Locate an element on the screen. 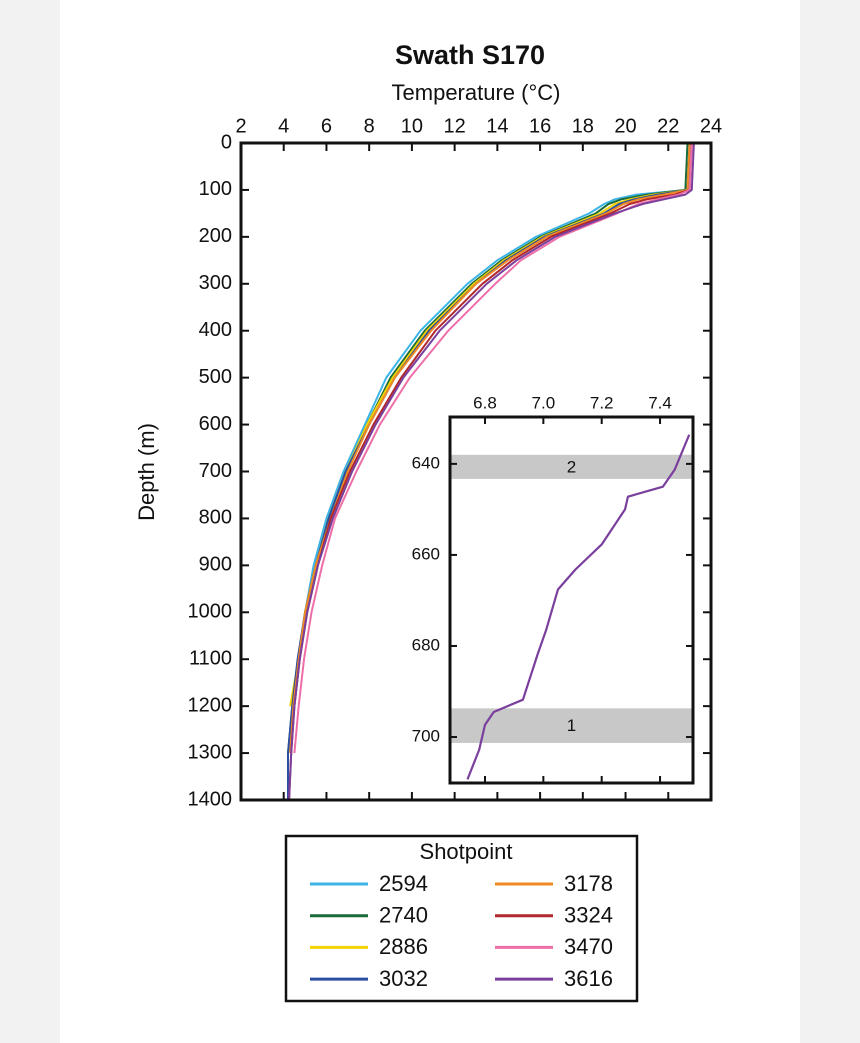 Image resolution: width=860 pixels, height=1043 pixels. band-label: 2 is located at coordinates (571, 466).